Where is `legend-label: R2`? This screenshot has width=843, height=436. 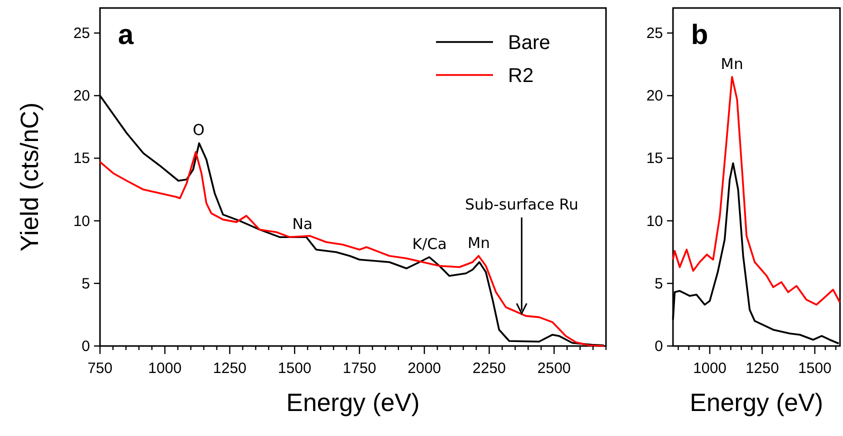
legend-label: R2 is located at coordinates (521, 76).